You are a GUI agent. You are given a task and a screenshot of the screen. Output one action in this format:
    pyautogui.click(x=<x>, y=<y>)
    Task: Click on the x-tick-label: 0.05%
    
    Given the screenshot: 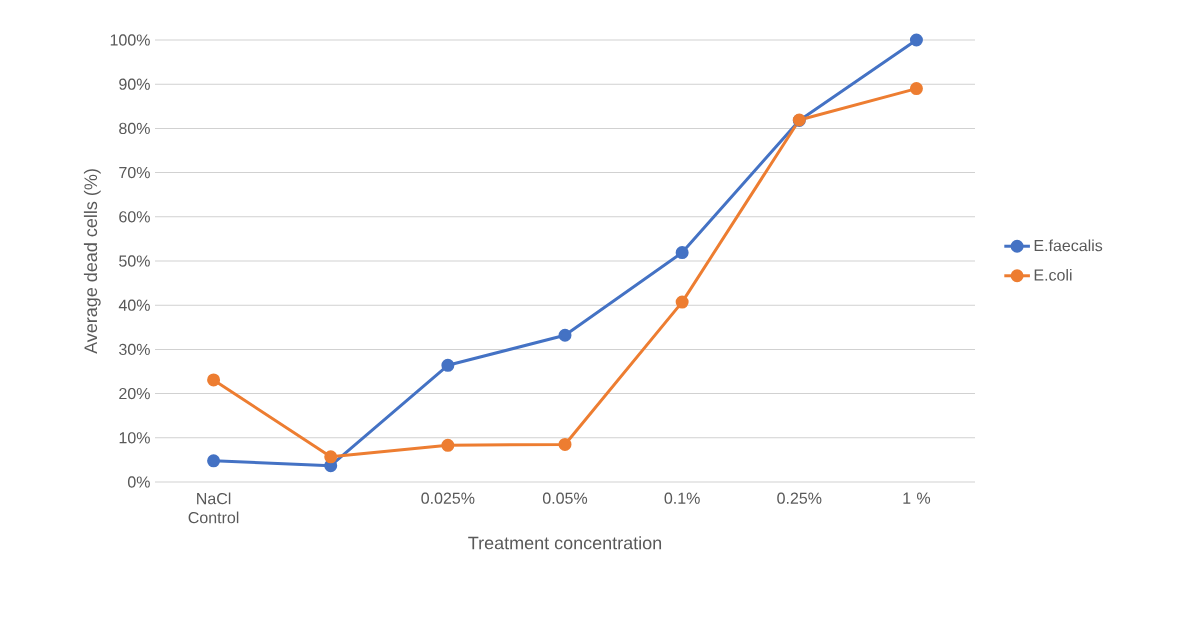 What is the action you would take?
    pyautogui.click(x=565, y=498)
    